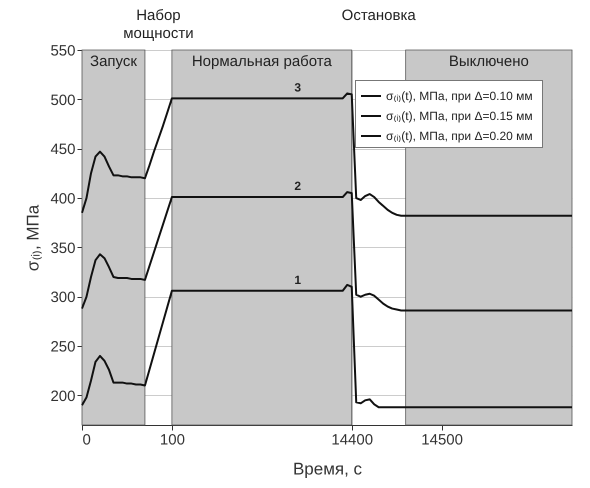 The image size is (590, 488). What do you see at coordinates (63, 297) in the screenshot?
I see `y-tick-label: 300` at bounding box center [63, 297].